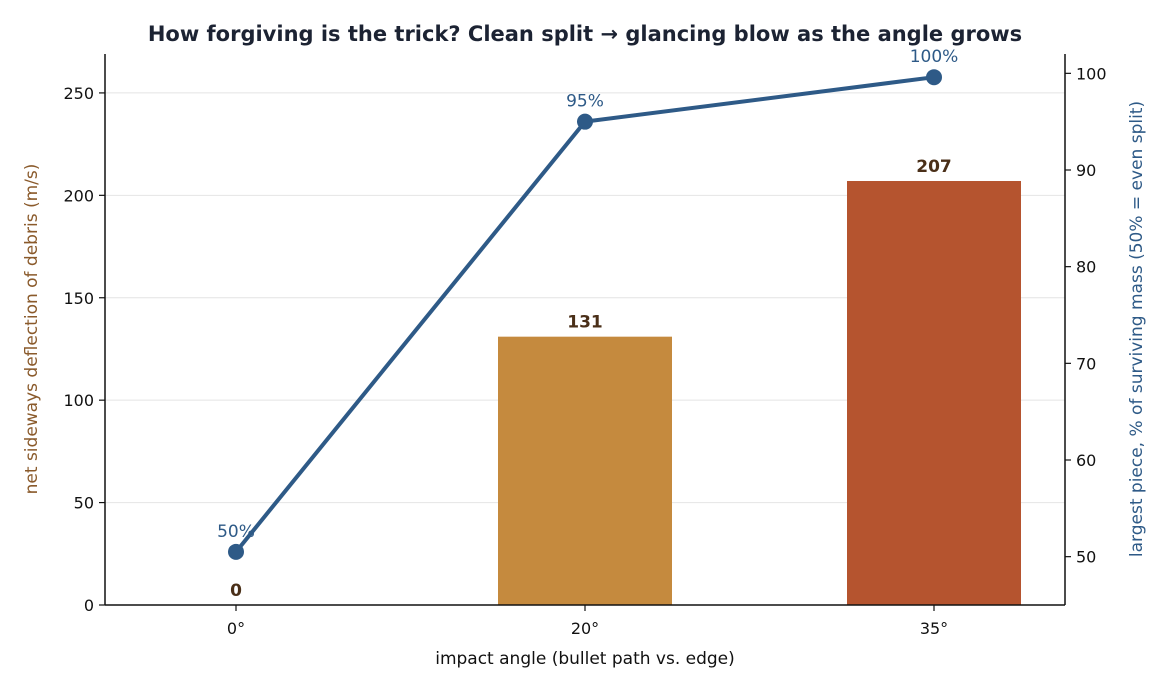  I want to click on y-tick-label-right-1: 60, so click(1086, 460).